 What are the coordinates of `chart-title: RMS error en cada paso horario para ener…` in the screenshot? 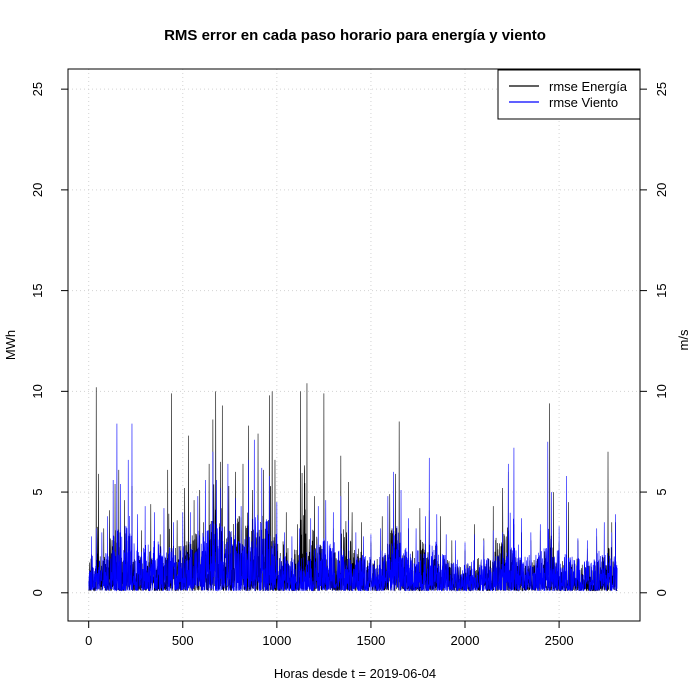 It's located at (355, 35).